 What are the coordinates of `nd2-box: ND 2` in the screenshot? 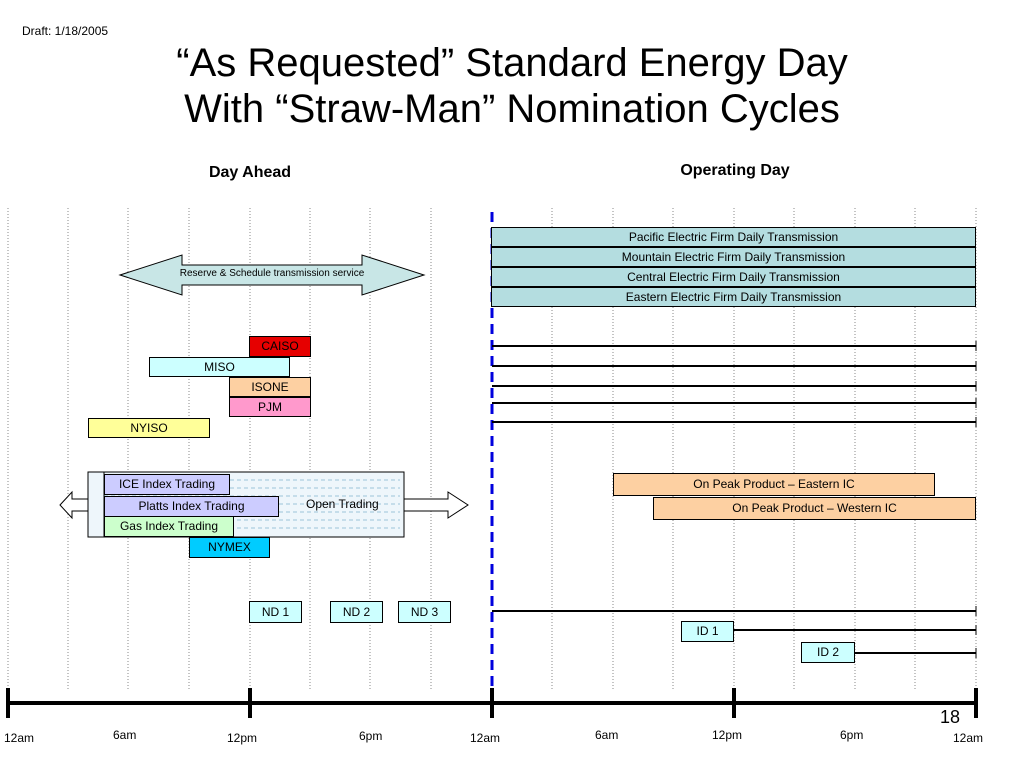 It's located at (356, 612).